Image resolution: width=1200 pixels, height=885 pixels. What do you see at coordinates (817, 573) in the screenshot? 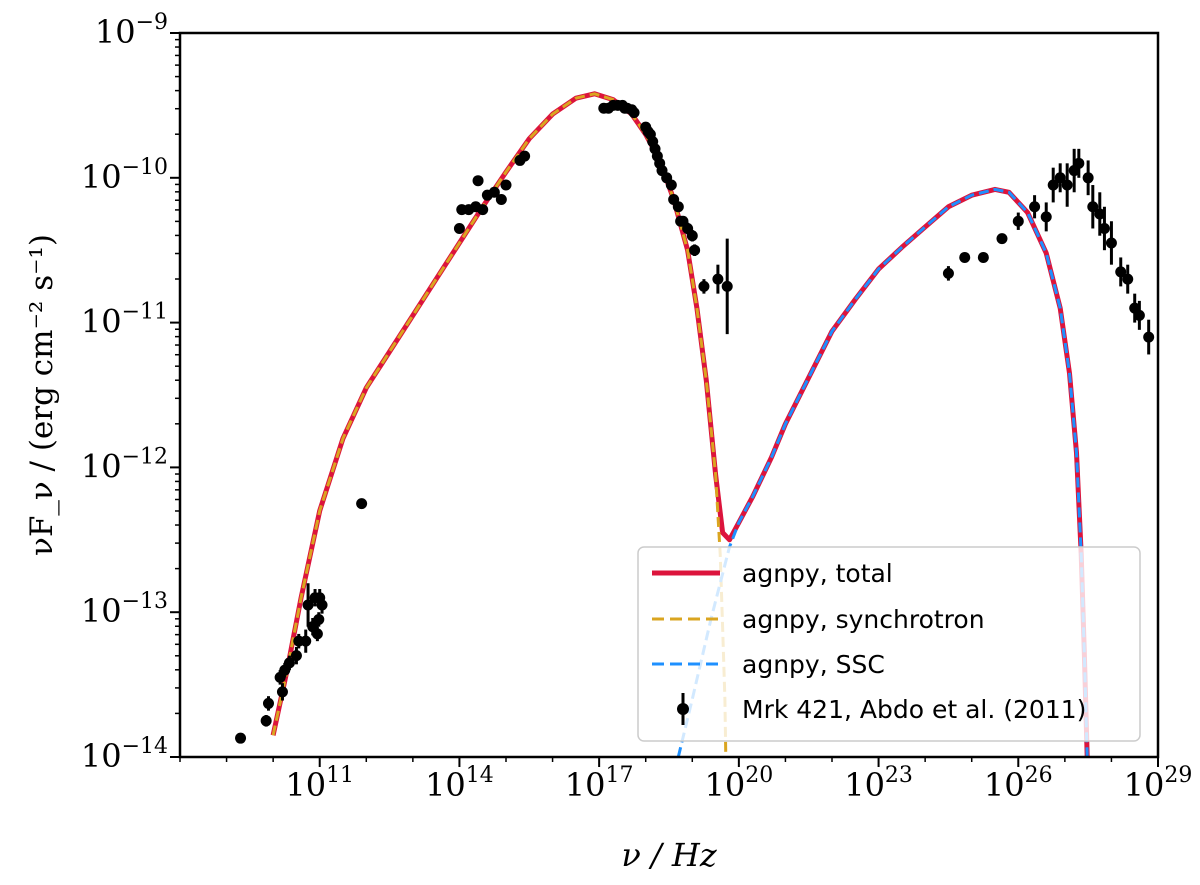
I see `legend-label-total: agnpy, total` at bounding box center [817, 573].